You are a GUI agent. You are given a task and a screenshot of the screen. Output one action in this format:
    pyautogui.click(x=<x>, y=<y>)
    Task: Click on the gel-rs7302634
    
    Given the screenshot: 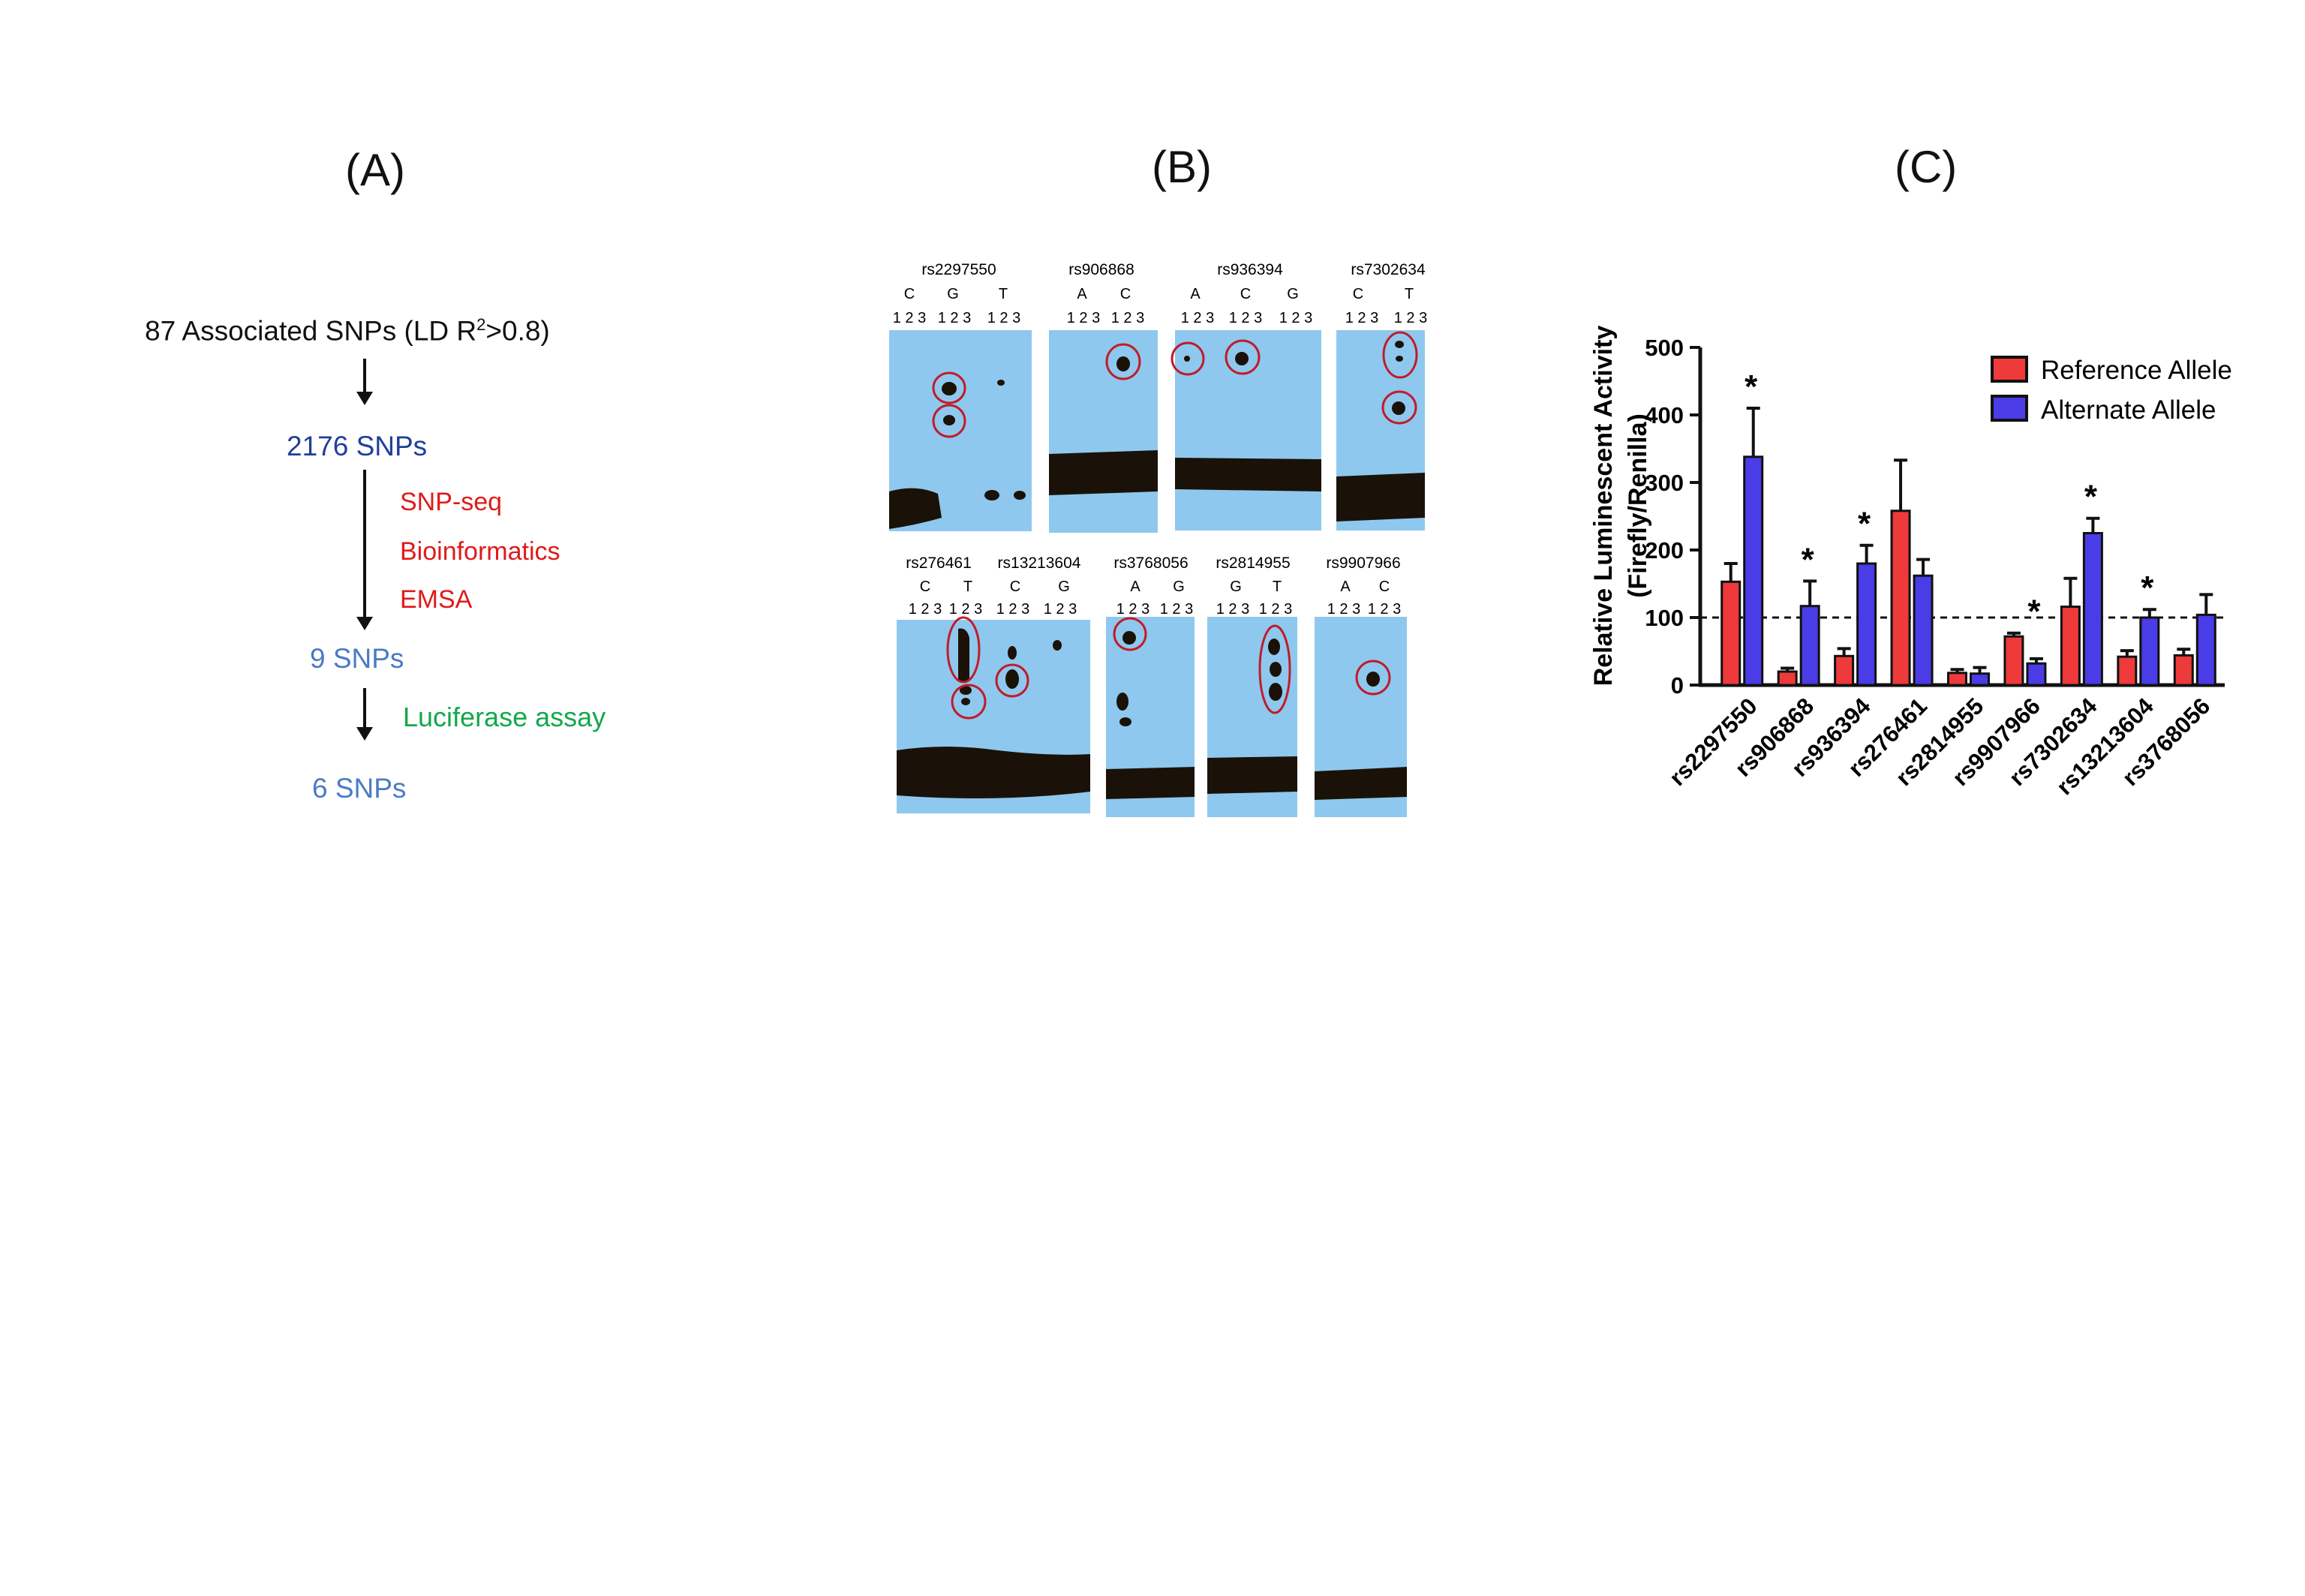 What is the action you would take?
    pyautogui.click(x=1381, y=430)
    